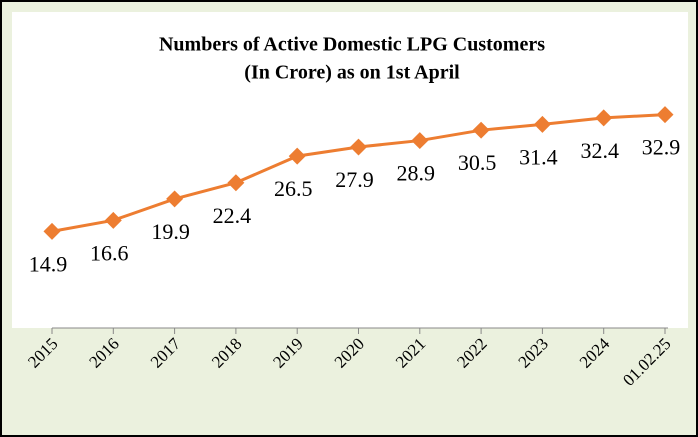 The height and width of the screenshot is (437, 698). I want to click on chart-title: Numbers of Active Domestic LPG Customers, so click(352, 45).